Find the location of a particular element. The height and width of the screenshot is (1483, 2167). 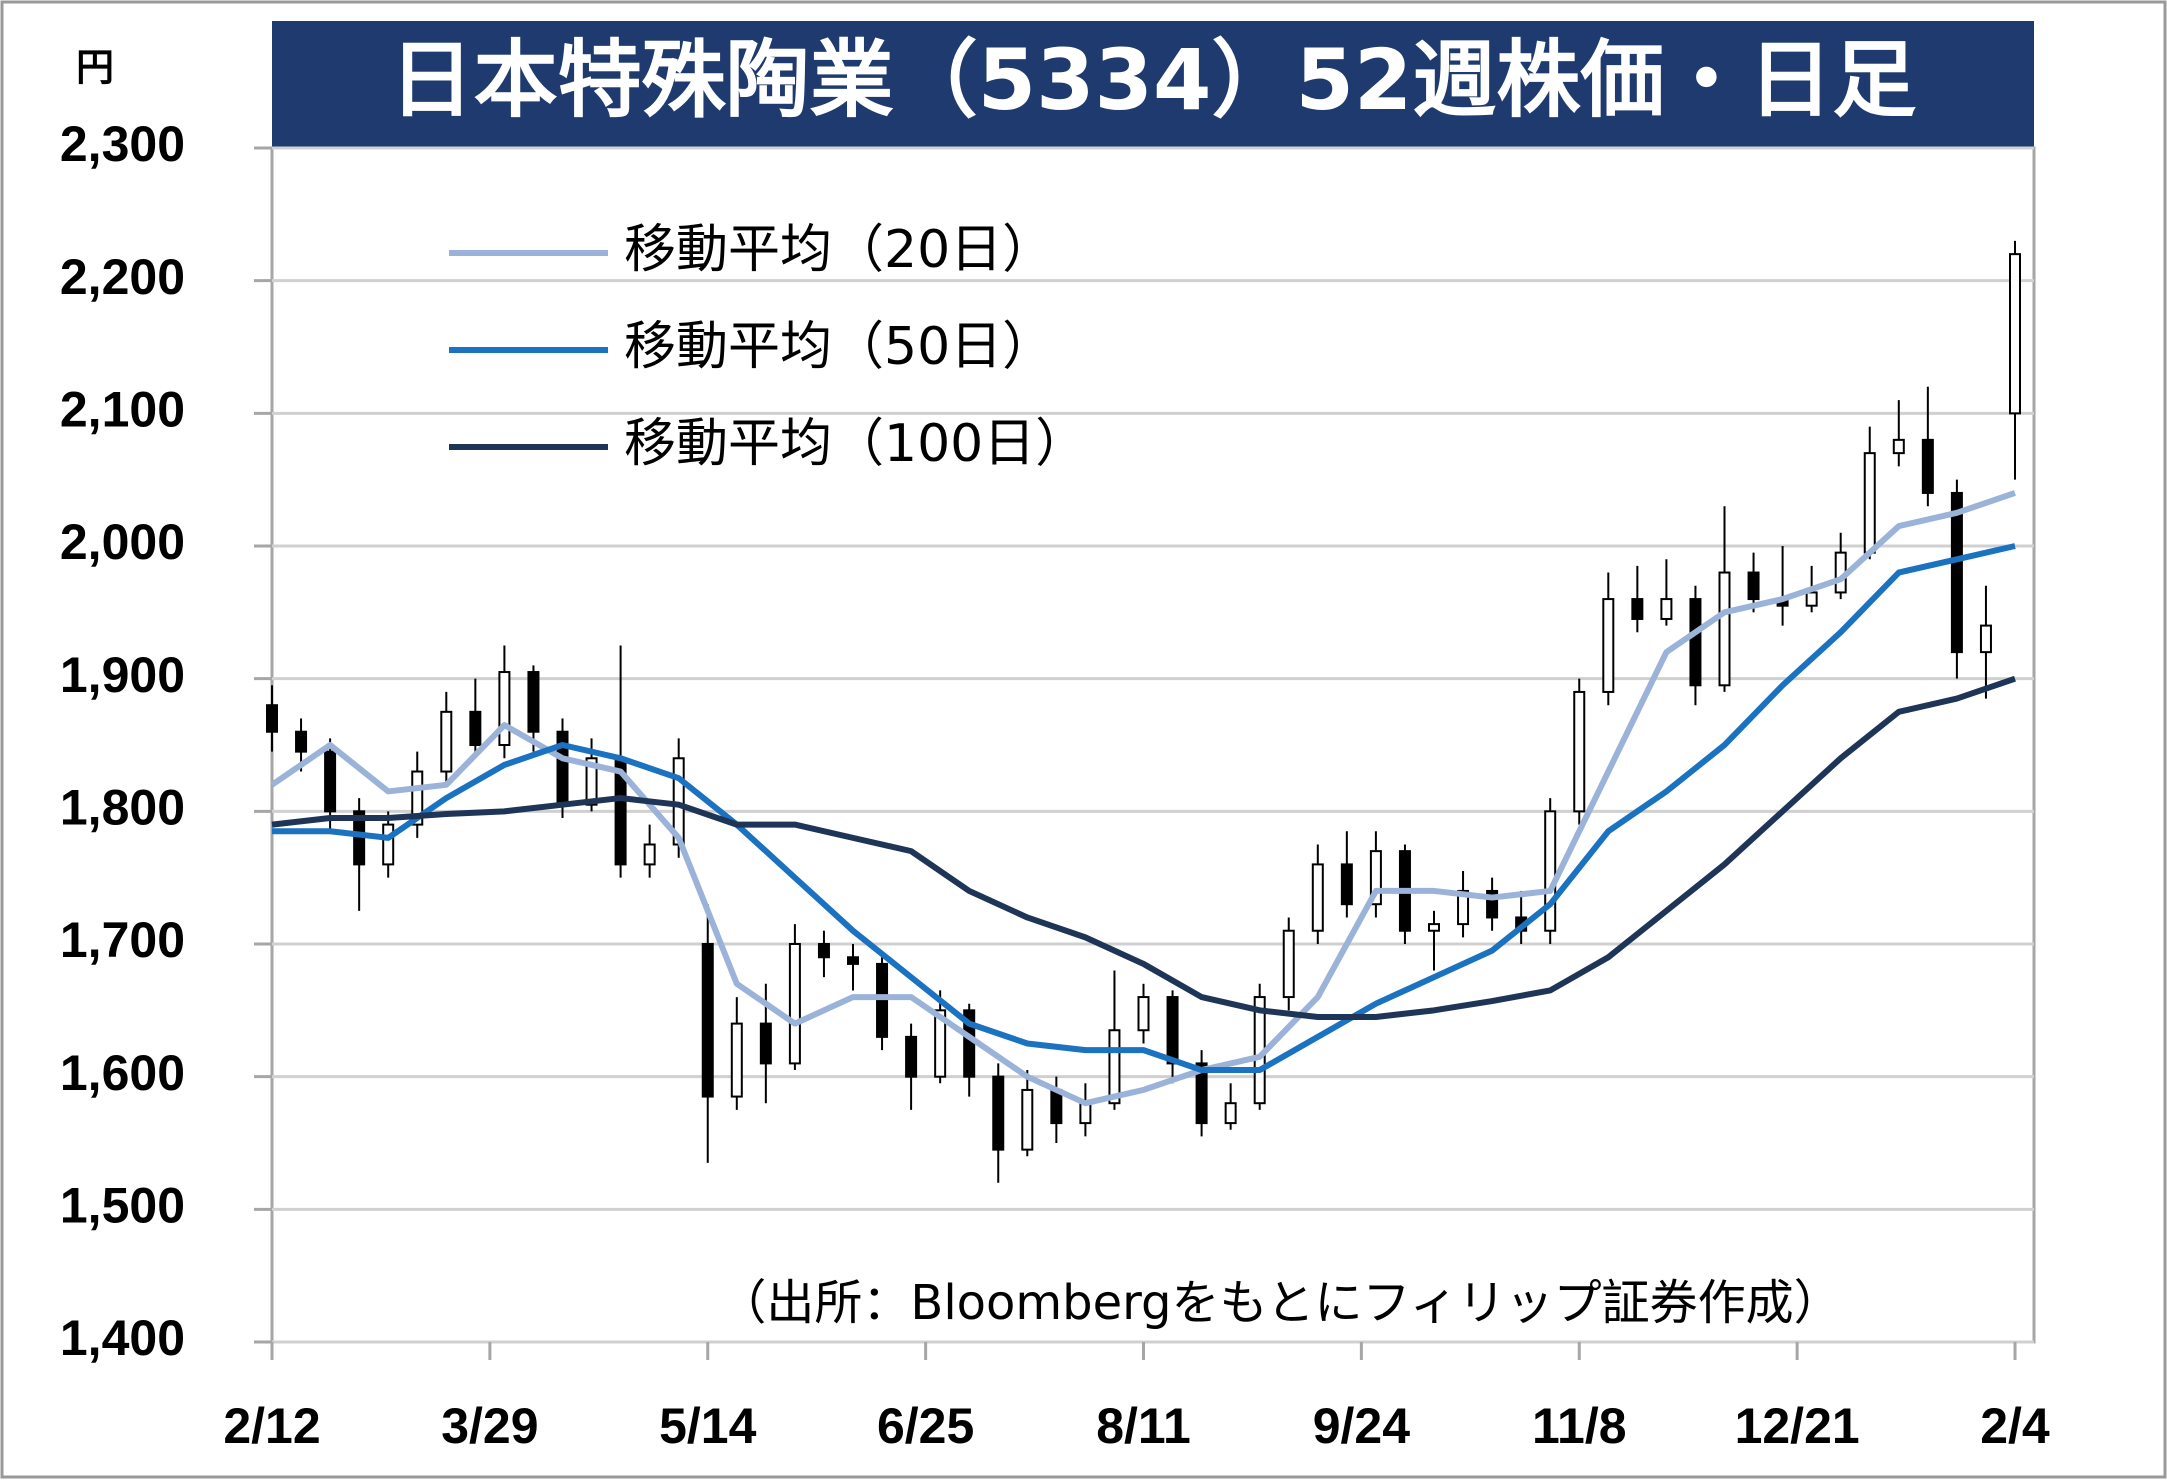

legend-label: 移動平均（100日） is located at coordinates (855, 444).